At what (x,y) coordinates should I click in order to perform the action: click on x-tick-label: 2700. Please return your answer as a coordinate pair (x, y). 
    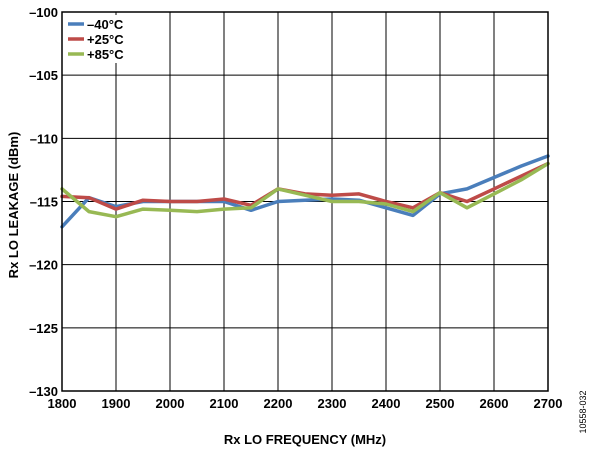
    Looking at the image, I should click on (548, 403).